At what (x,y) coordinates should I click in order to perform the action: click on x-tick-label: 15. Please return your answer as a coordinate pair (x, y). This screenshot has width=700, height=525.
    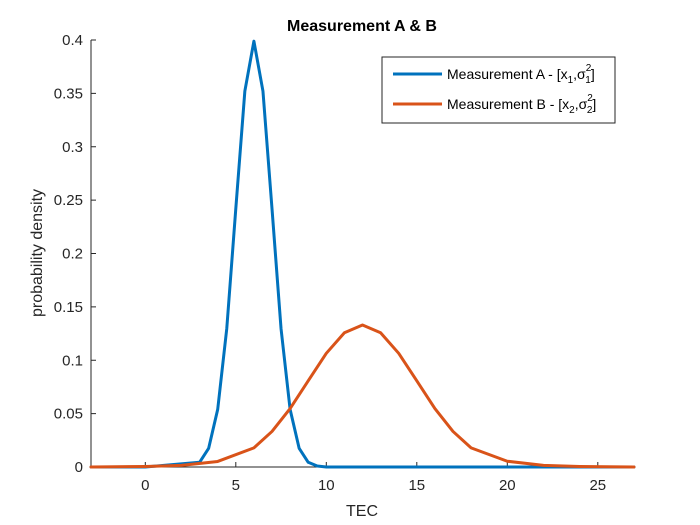
    Looking at the image, I should click on (416, 485).